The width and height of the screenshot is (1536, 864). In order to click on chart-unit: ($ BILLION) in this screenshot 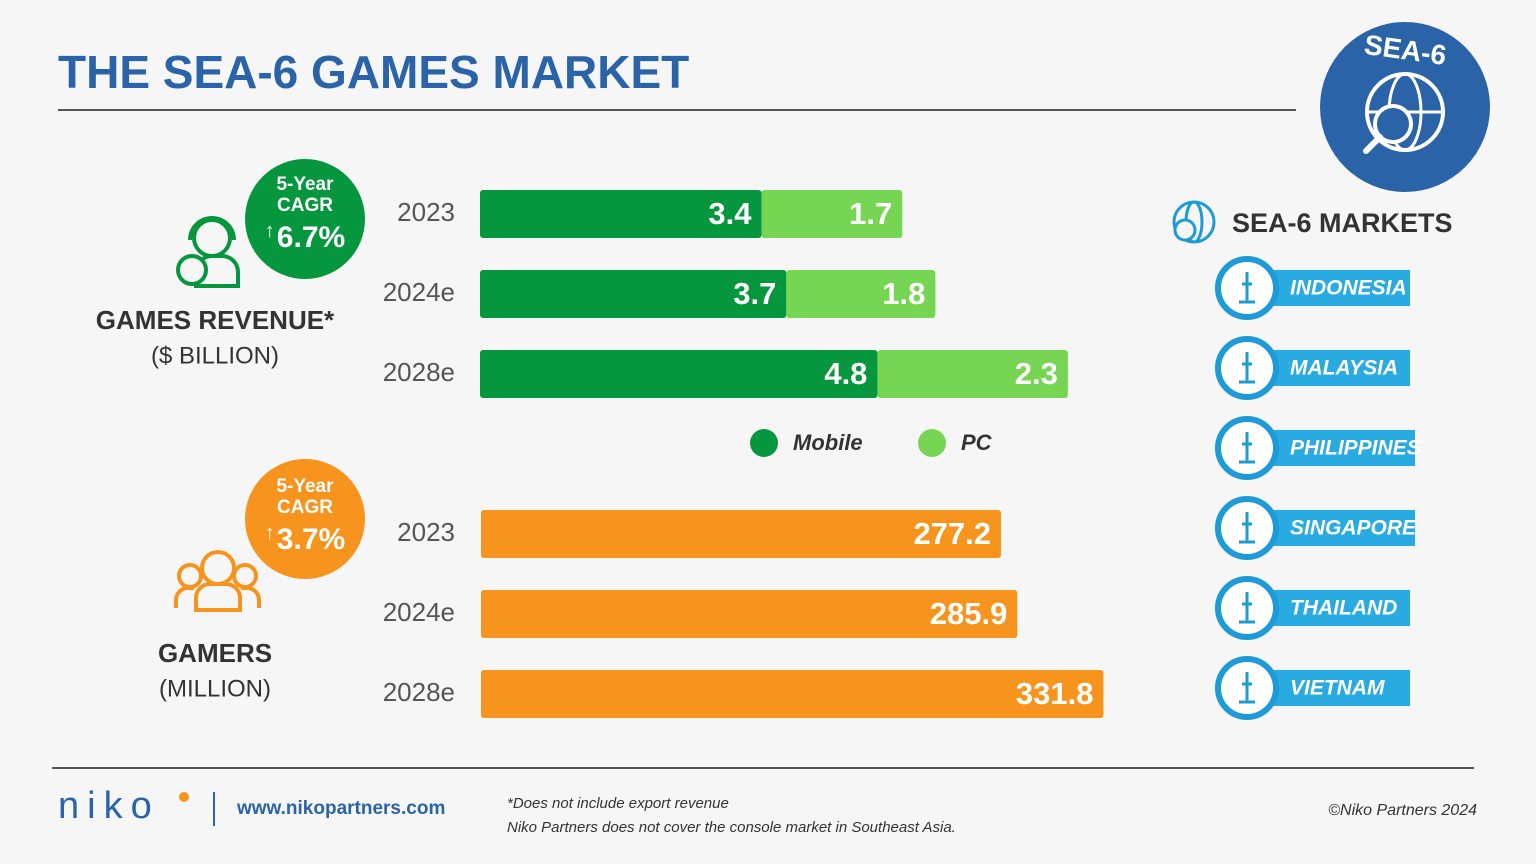, I will do `click(215, 355)`.